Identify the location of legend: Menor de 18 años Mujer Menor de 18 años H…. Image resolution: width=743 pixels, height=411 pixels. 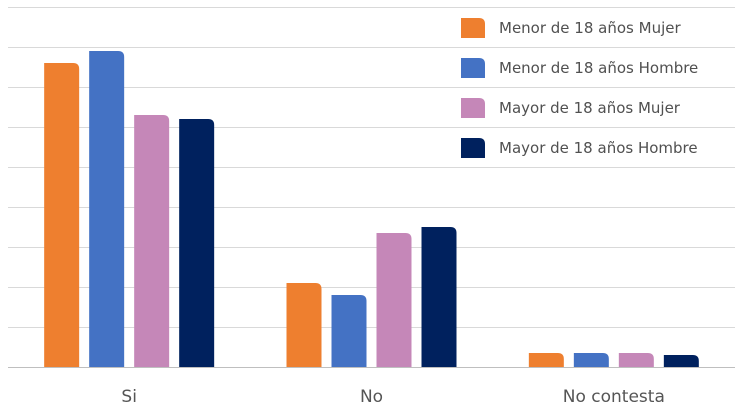
(579, 88).